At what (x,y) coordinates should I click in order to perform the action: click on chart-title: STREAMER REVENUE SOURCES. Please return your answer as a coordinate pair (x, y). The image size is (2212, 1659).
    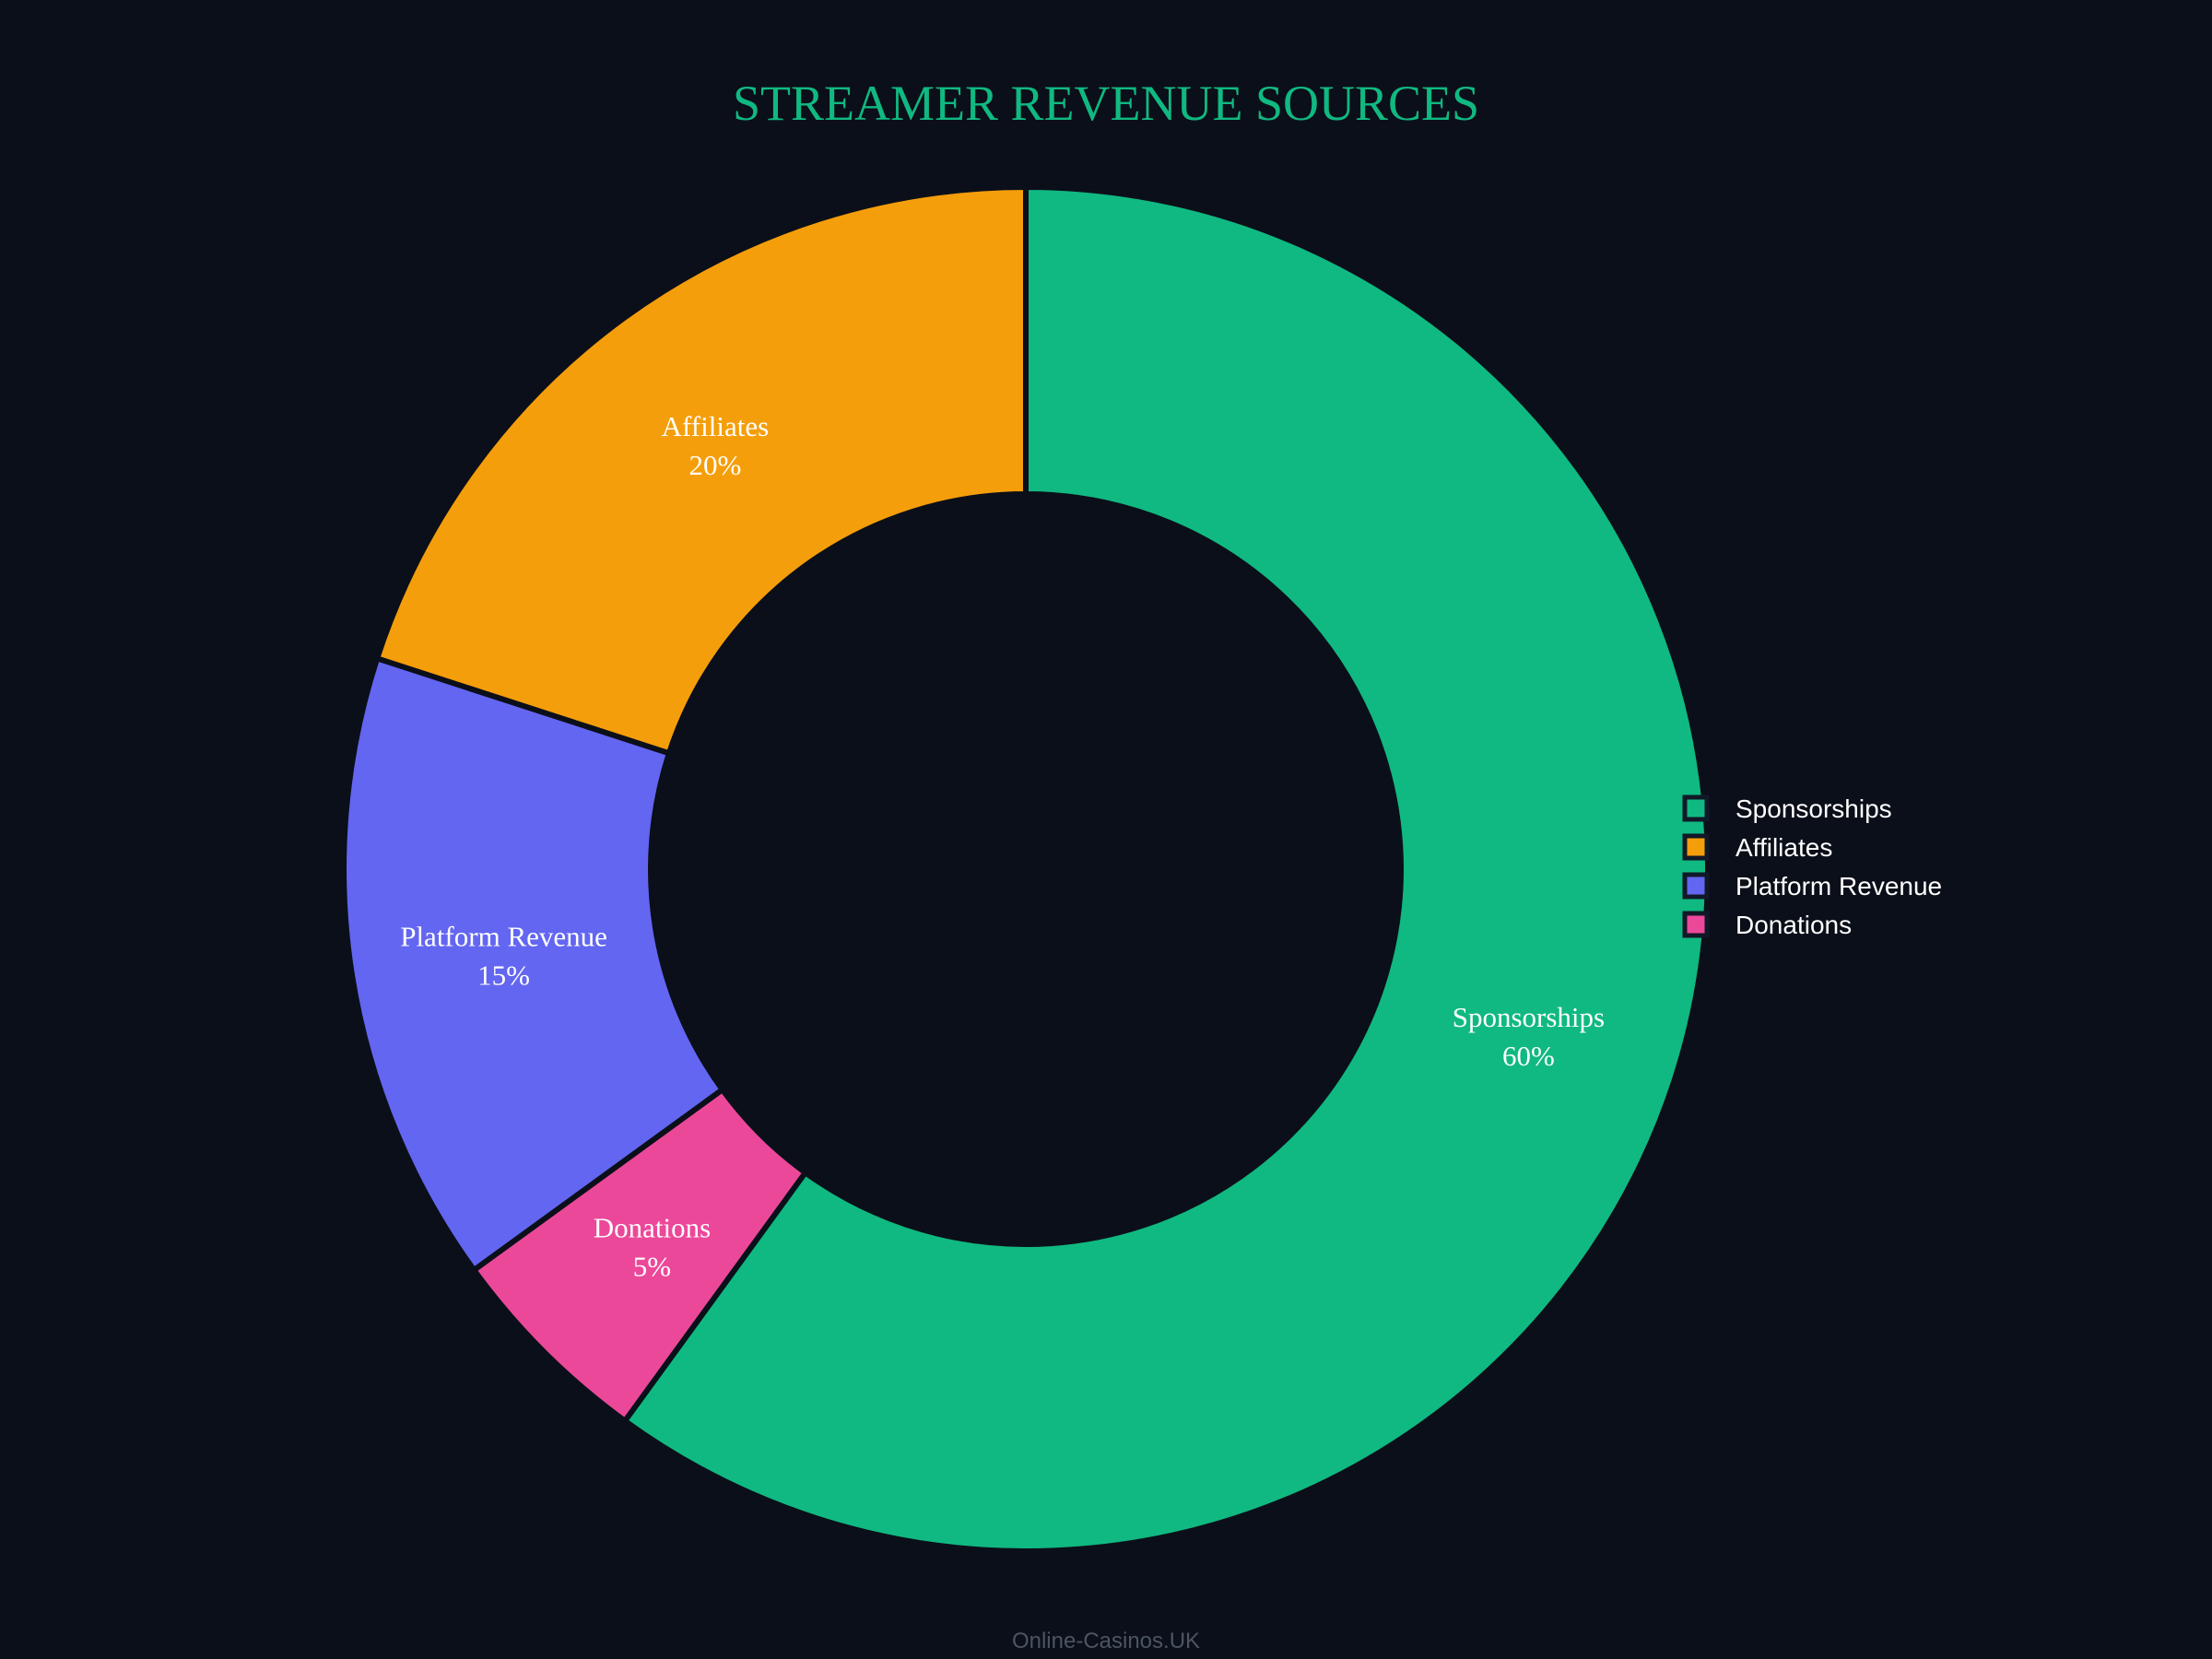
    Looking at the image, I should click on (1106, 103).